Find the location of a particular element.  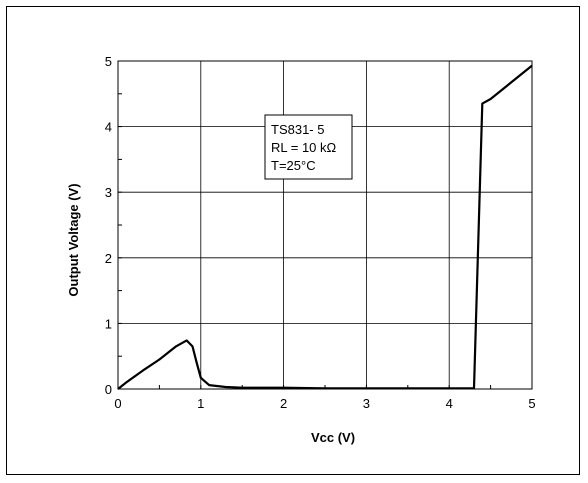

x-tick-label: 2 is located at coordinates (283, 403).